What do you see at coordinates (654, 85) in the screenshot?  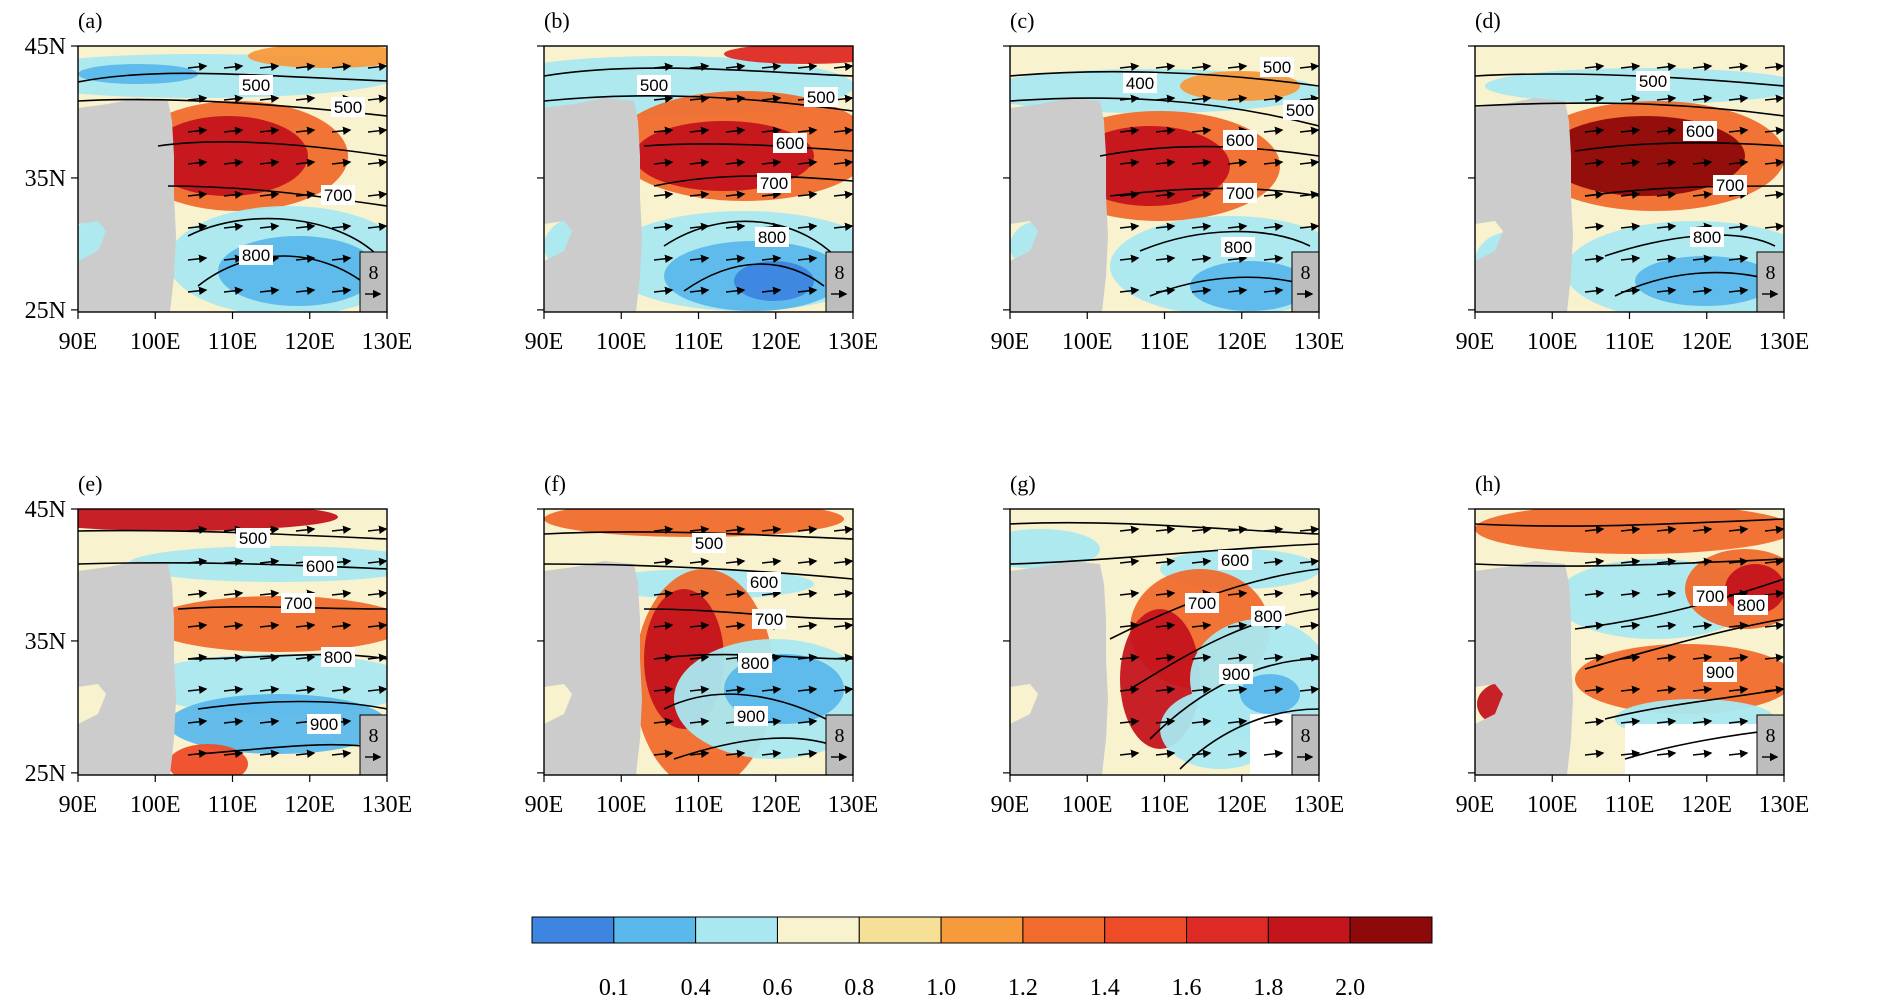 I see `svg-text: 500` at bounding box center [654, 85].